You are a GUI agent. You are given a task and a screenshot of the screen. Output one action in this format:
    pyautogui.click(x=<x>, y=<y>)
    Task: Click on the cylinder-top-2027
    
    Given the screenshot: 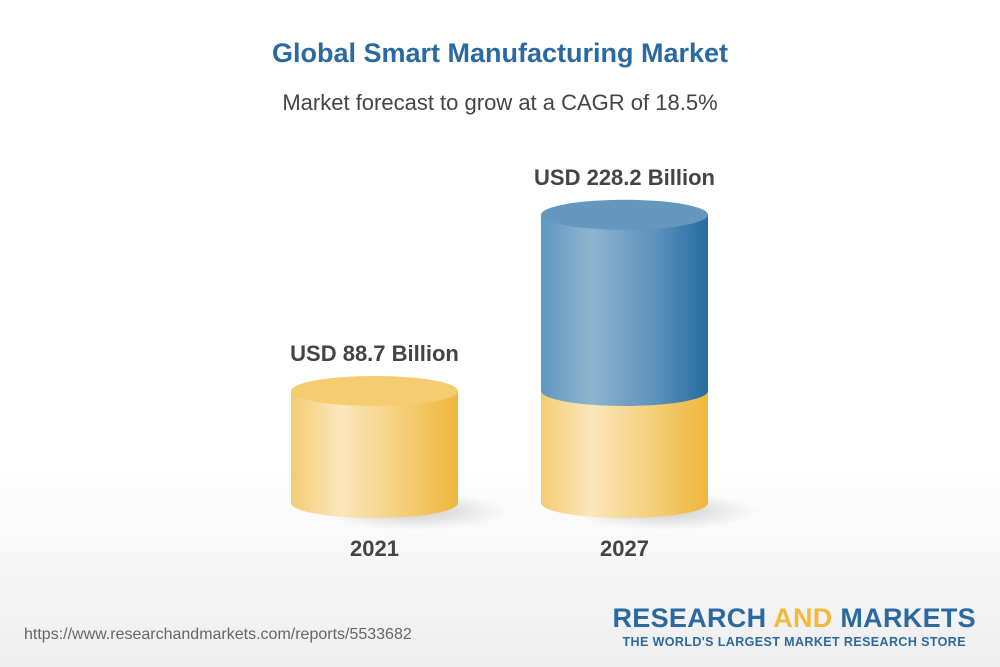 What is the action you would take?
    pyautogui.click(x=624, y=214)
    